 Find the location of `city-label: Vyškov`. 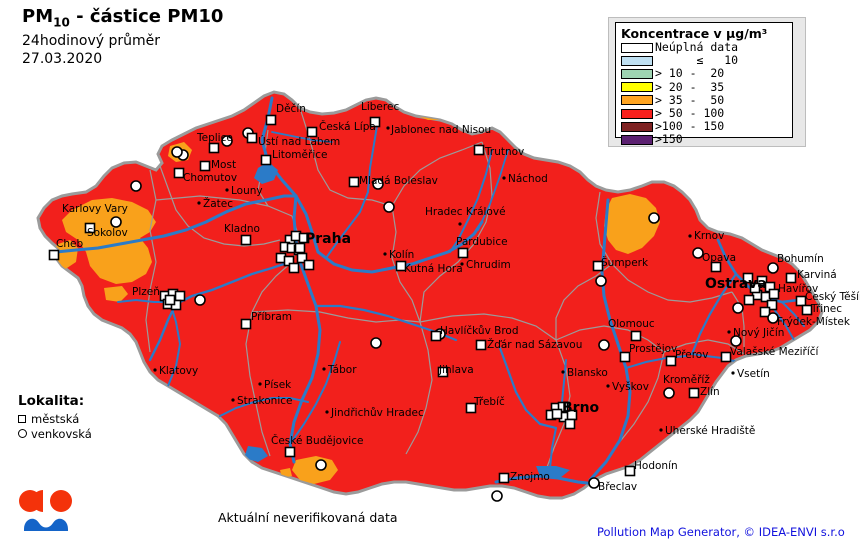

city-label: Vyškov is located at coordinates (630, 387).